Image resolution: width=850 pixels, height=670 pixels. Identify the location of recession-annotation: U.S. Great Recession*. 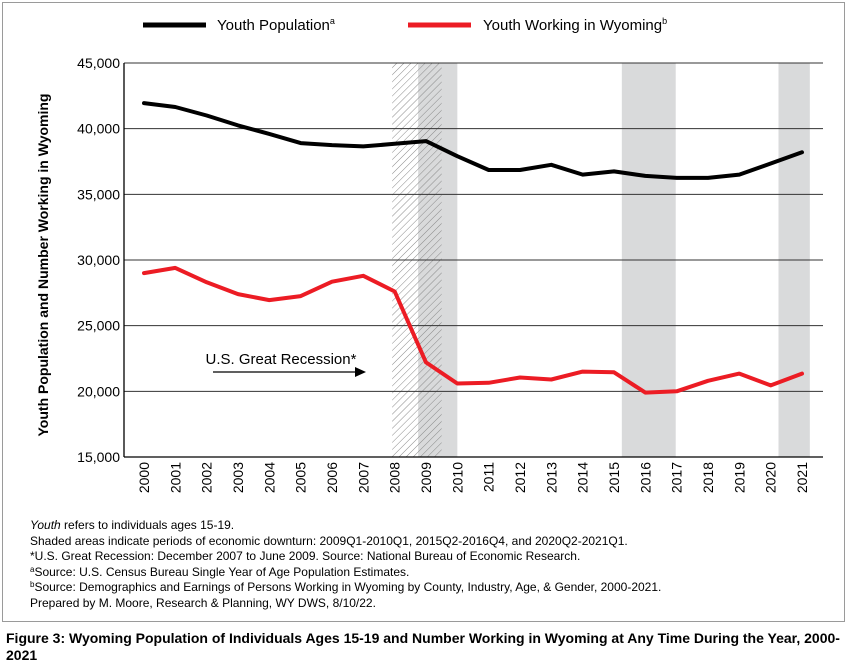
(286, 364).